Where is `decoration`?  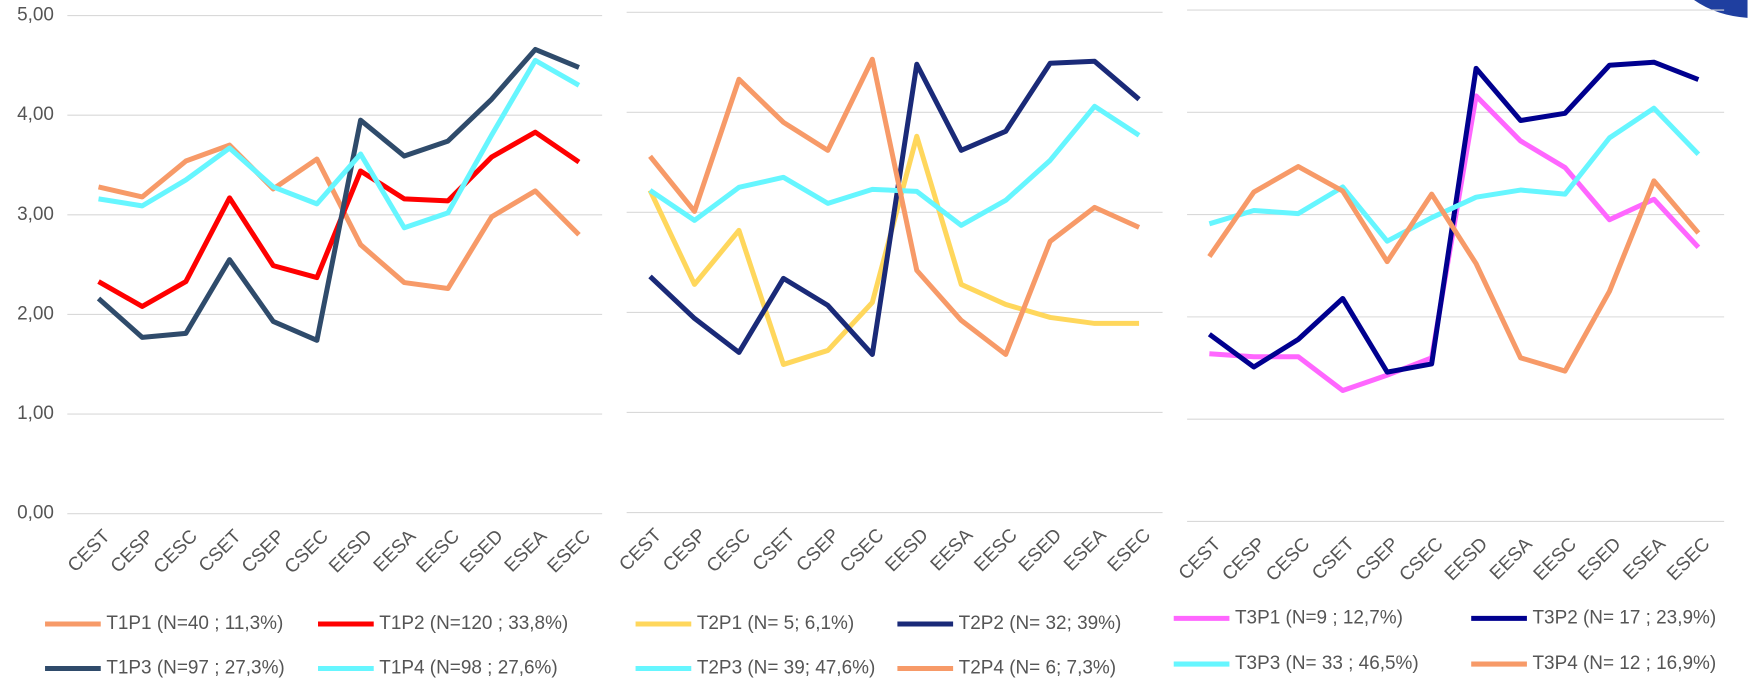
decoration is located at coordinates (1721, 9).